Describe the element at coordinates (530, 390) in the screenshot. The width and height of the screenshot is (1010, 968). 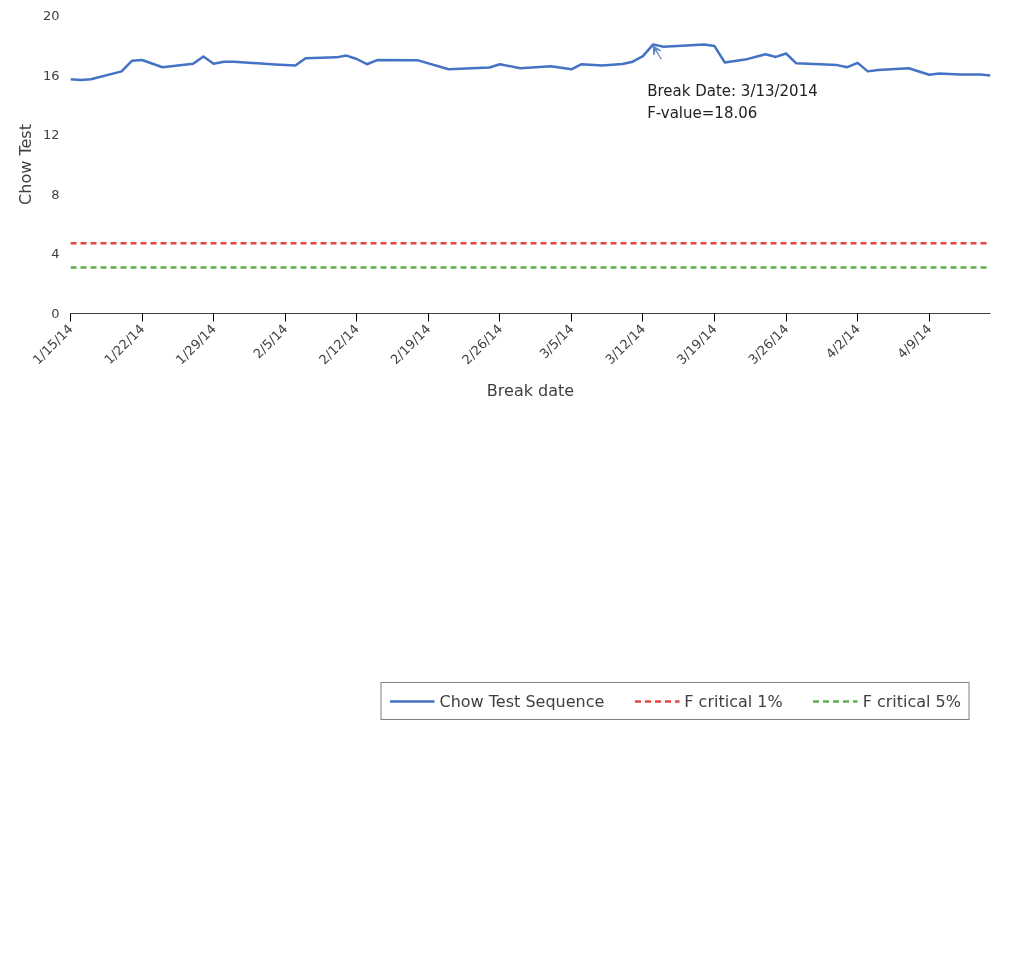
I see `x-axis-title: Break date` at that location.